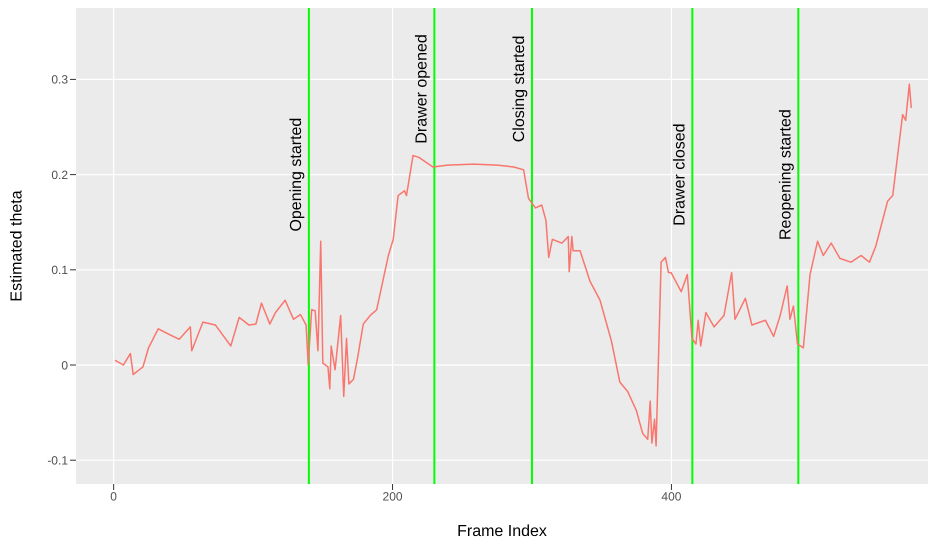 This screenshot has width=944, height=552. Describe the element at coordinates (59, 270) in the screenshot. I see `y-tick-label: 0.1` at that location.